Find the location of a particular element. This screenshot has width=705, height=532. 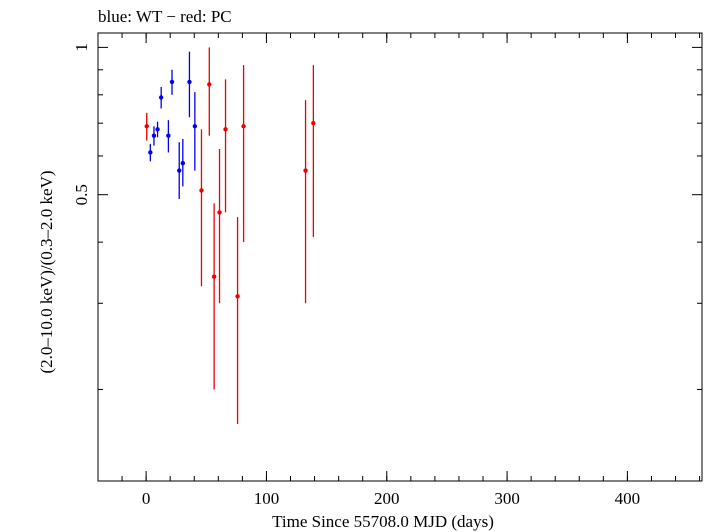

x-tick-label: 400 is located at coordinates (628, 498).